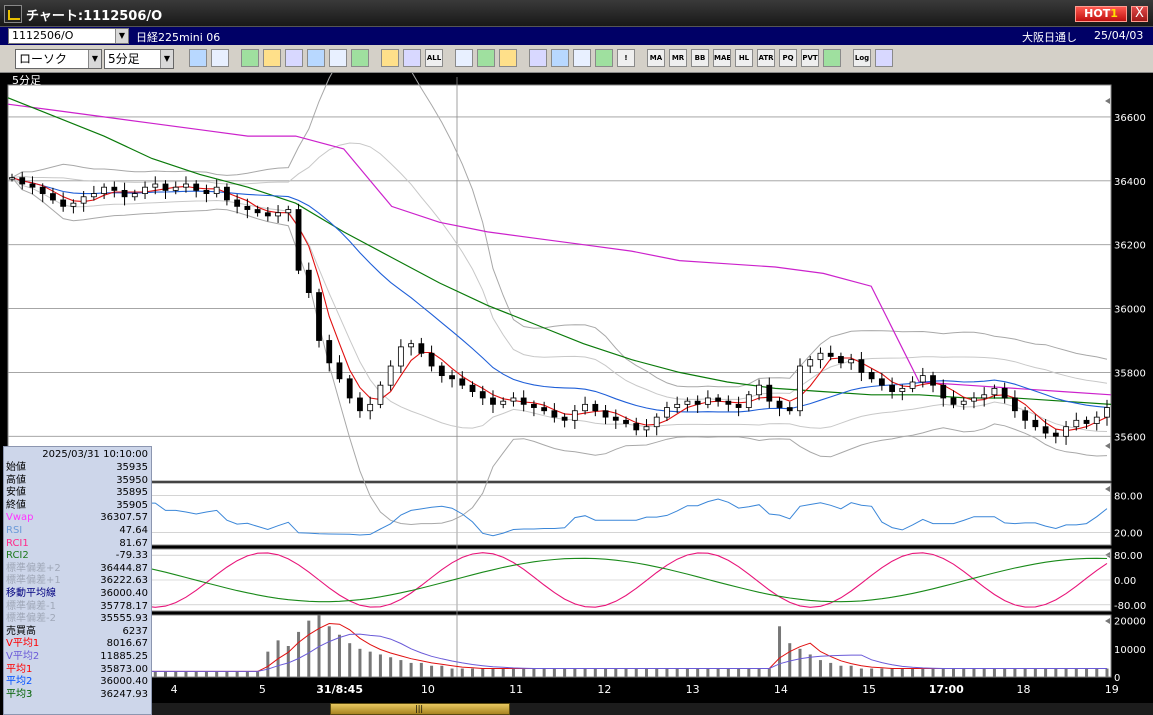  What do you see at coordinates (124, 593) in the screenshot?
I see `data-window-value: 36000.40` at bounding box center [124, 593].